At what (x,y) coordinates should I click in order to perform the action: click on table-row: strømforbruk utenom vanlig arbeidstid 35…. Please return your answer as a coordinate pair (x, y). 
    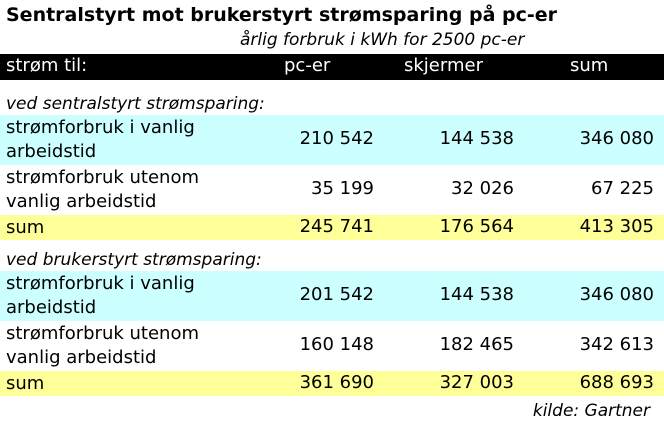
    Looking at the image, I should click on (332, 190).